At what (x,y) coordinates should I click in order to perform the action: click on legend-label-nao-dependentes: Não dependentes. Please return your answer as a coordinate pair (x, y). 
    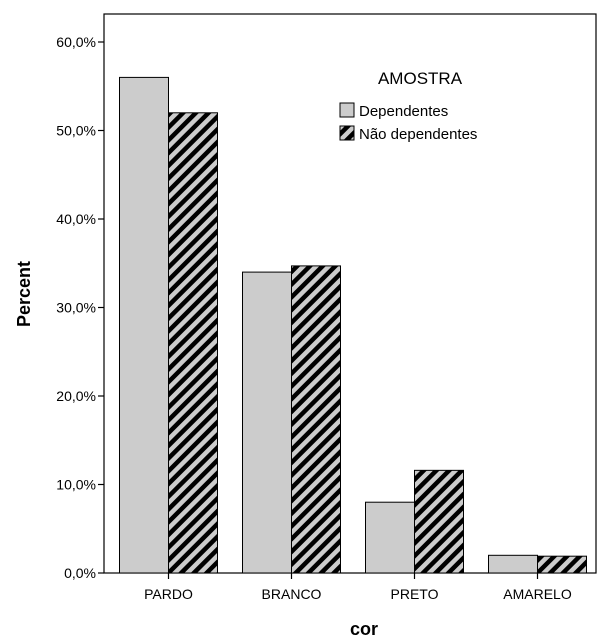
    Looking at the image, I should click on (418, 134).